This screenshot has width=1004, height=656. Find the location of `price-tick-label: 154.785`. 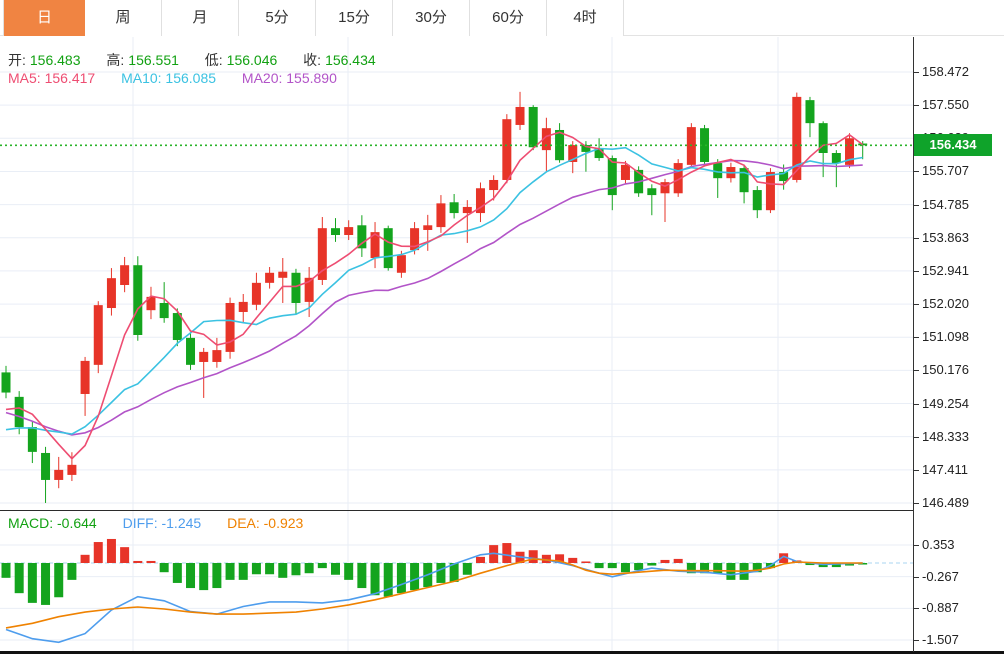

price-tick-label: 154.785 is located at coordinates (945, 204).